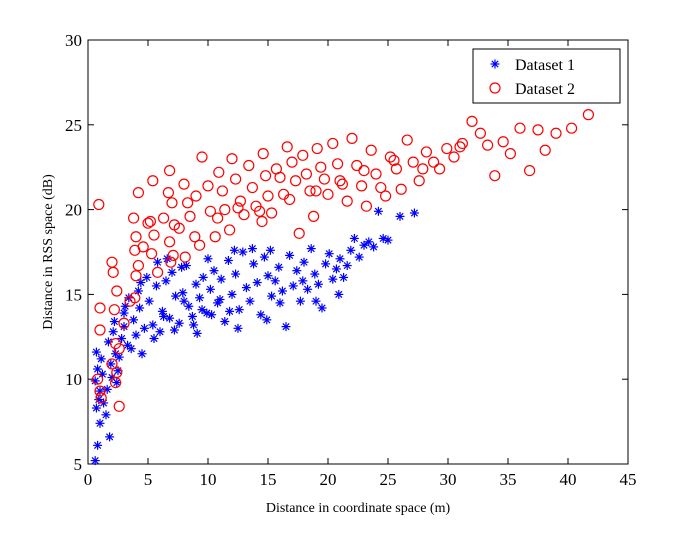 The image size is (677, 557). I want to click on legend-box, so click(546, 76).